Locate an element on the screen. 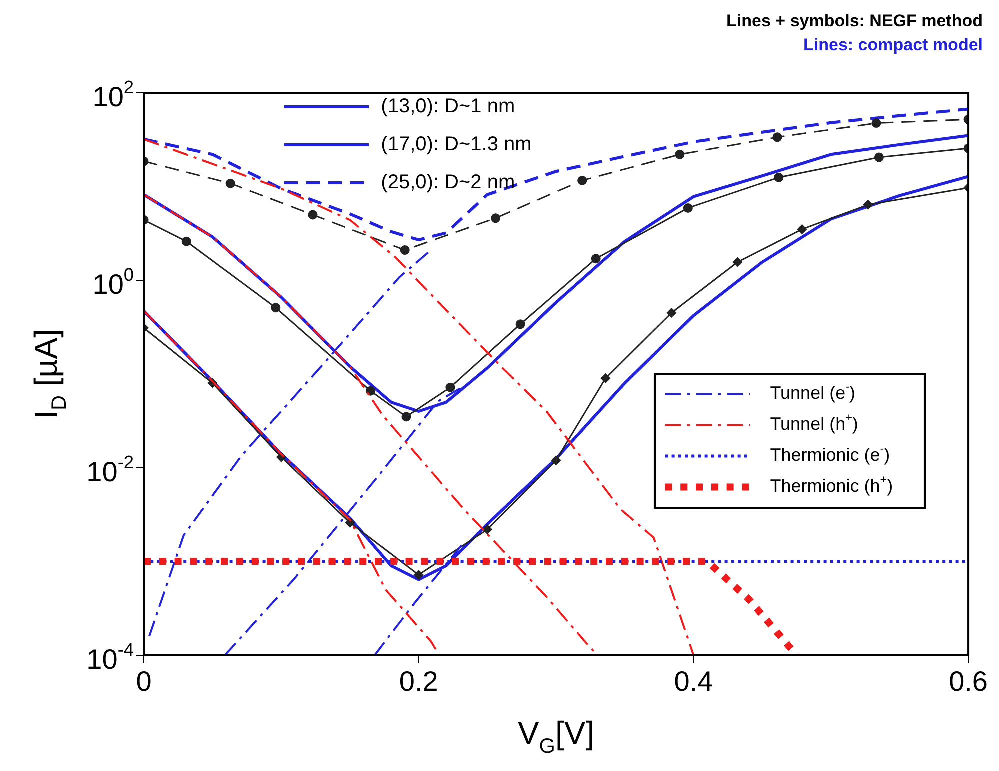 This screenshot has height=771, width=999. legend-label: (13,0): D~1 nm is located at coordinates (448, 107).